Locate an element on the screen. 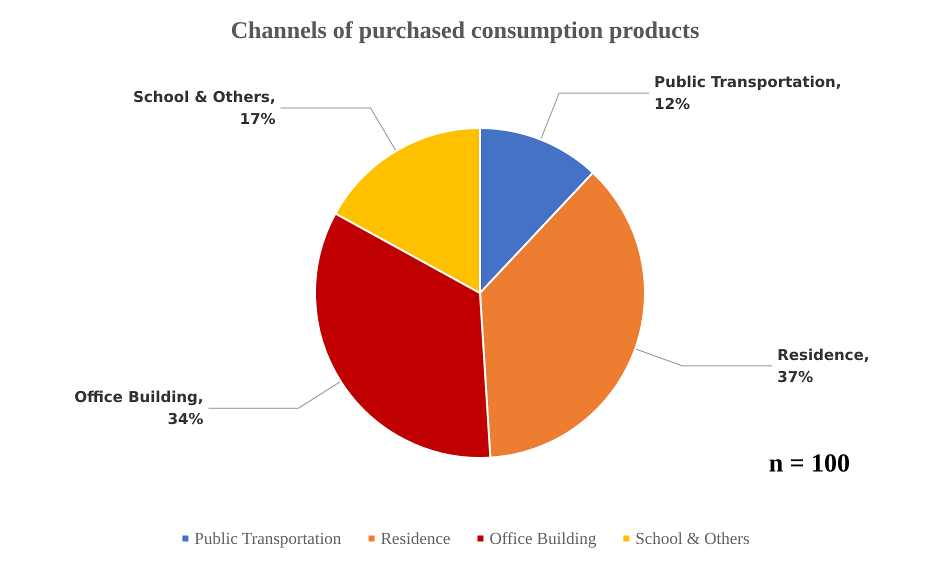  legend-label: Office Building is located at coordinates (543, 538).